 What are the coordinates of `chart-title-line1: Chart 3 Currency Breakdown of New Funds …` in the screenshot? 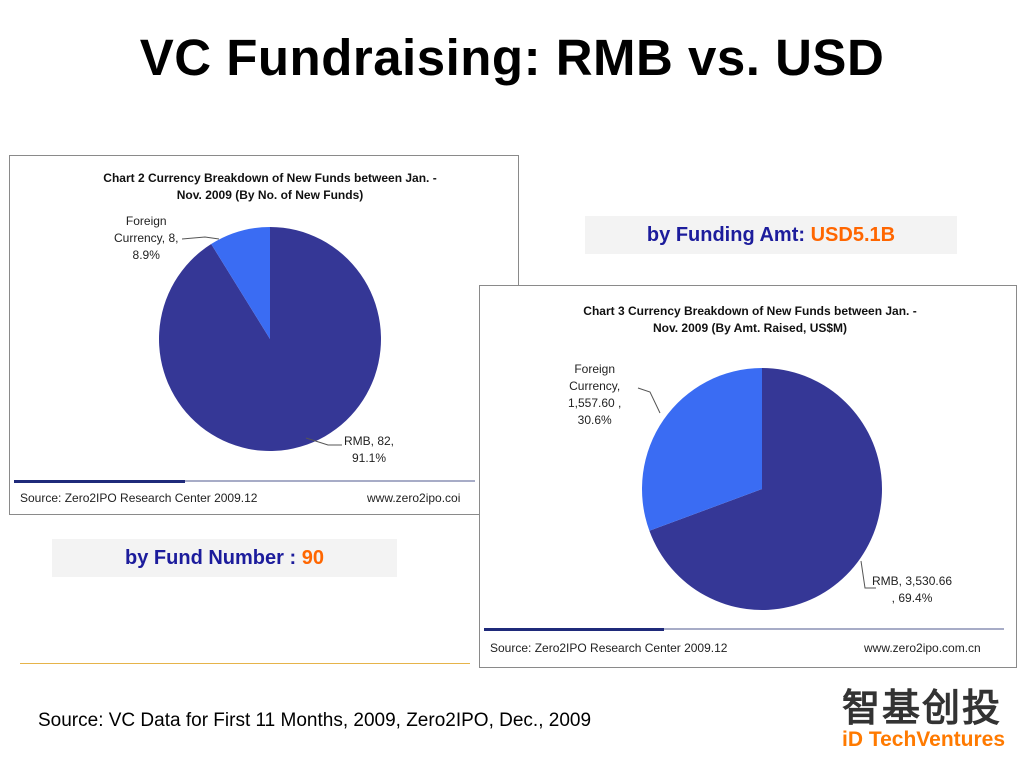 It's located at (750, 311).